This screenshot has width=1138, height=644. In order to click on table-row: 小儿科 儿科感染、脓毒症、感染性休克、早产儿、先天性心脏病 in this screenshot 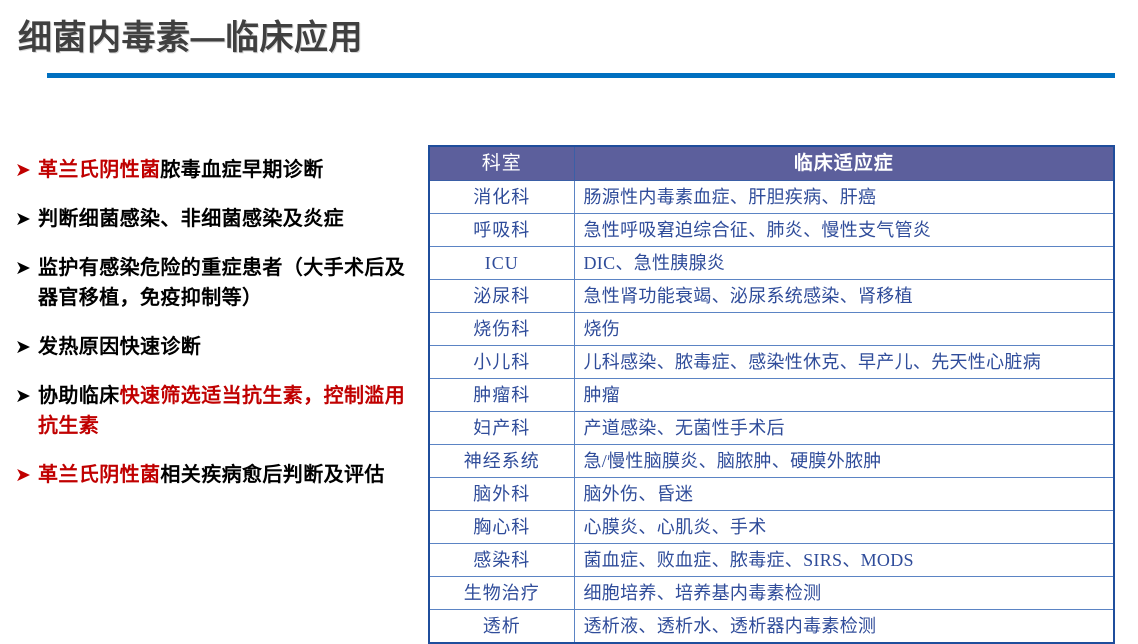, I will do `click(771, 362)`.